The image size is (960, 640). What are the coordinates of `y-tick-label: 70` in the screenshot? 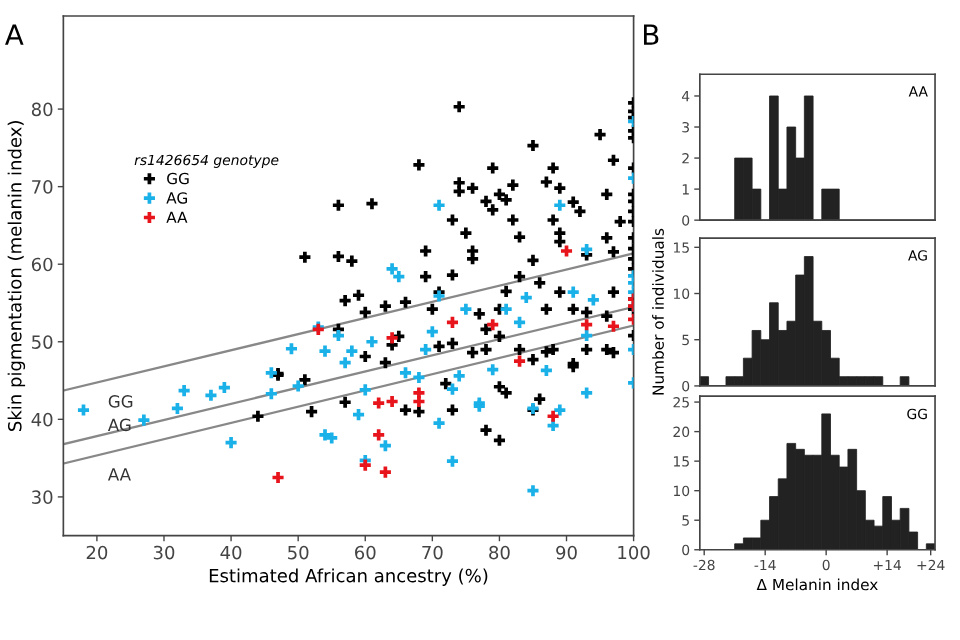 It's located at (42, 187).